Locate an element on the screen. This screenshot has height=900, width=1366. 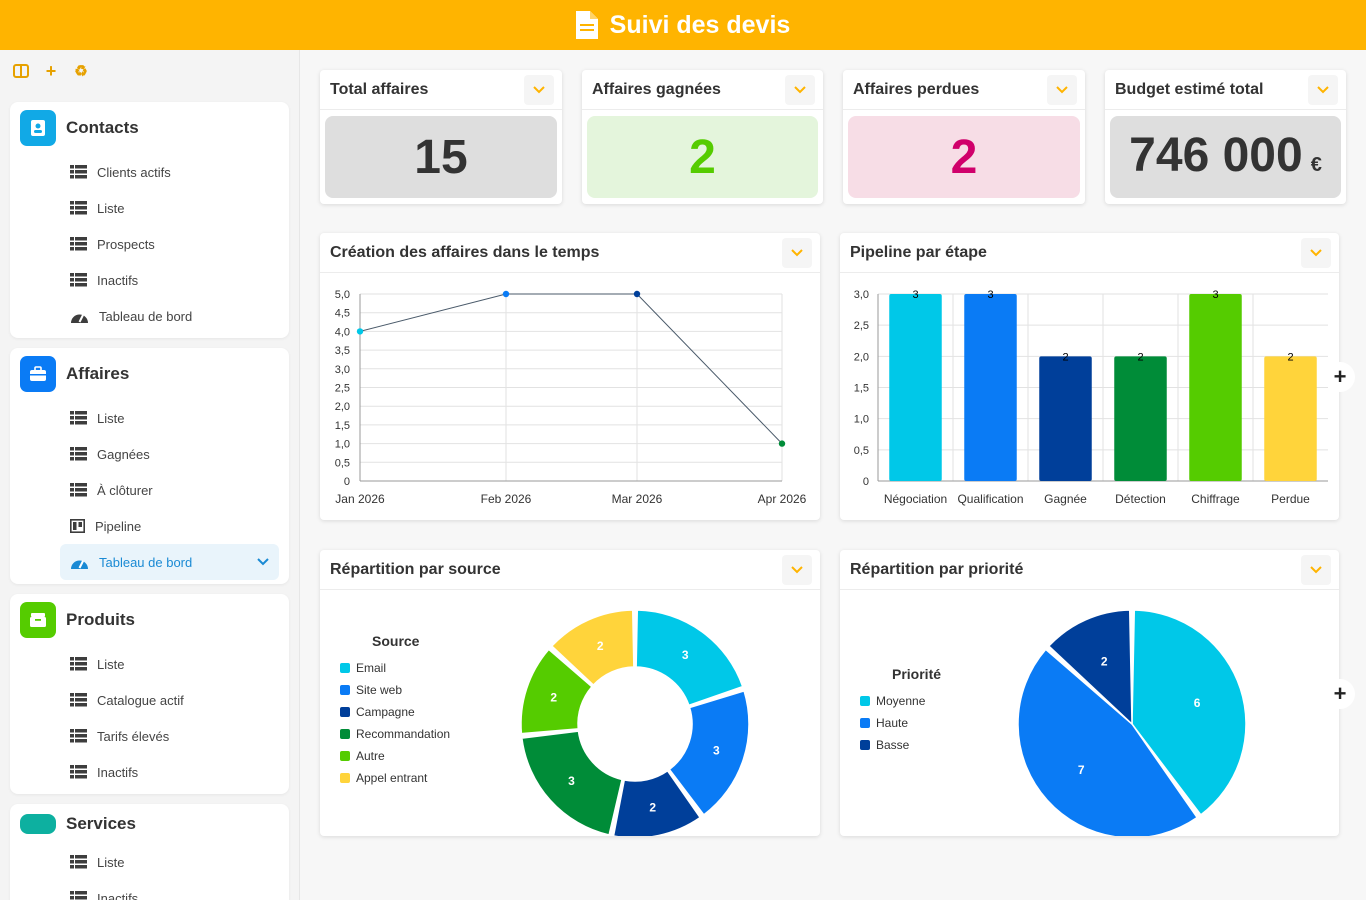
x-tick-label: Apr 2026 is located at coordinates (782, 499).